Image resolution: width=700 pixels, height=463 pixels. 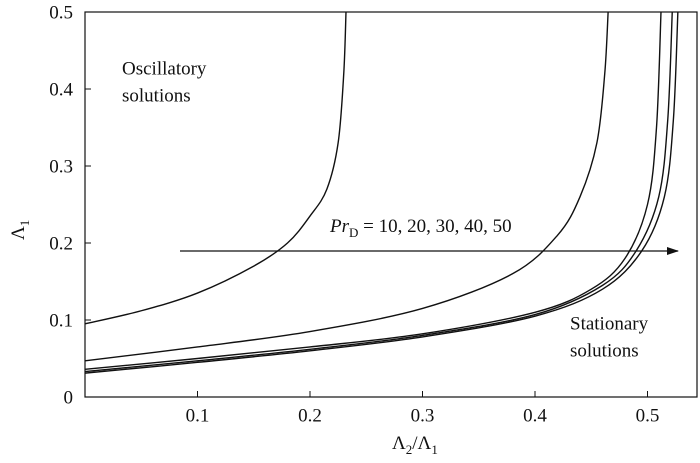 I want to click on y-axis-label: Λ1, so click(x=20, y=230).